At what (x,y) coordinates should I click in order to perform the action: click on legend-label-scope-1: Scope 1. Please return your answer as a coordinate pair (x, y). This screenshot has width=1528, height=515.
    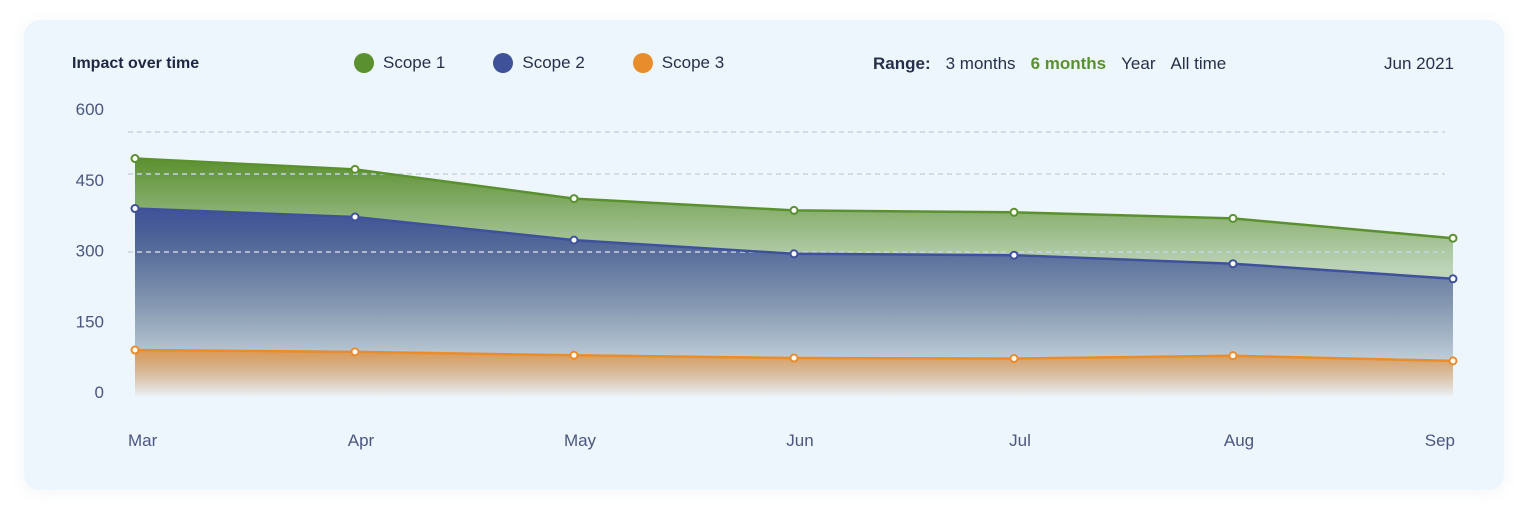
    Looking at the image, I should click on (414, 62).